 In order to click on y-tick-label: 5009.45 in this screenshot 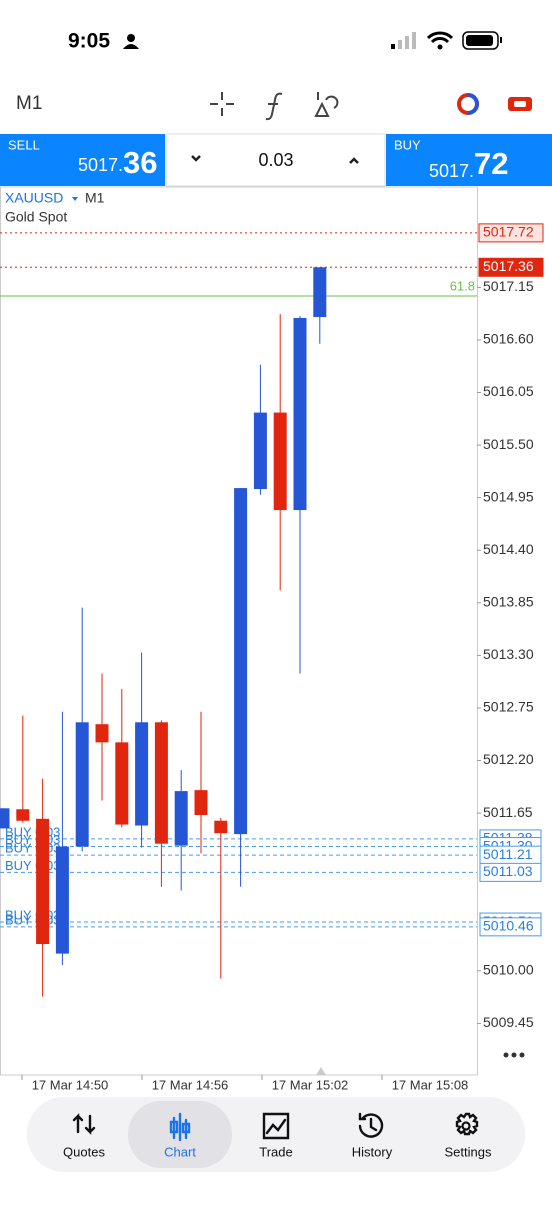, I will do `click(508, 1022)`.